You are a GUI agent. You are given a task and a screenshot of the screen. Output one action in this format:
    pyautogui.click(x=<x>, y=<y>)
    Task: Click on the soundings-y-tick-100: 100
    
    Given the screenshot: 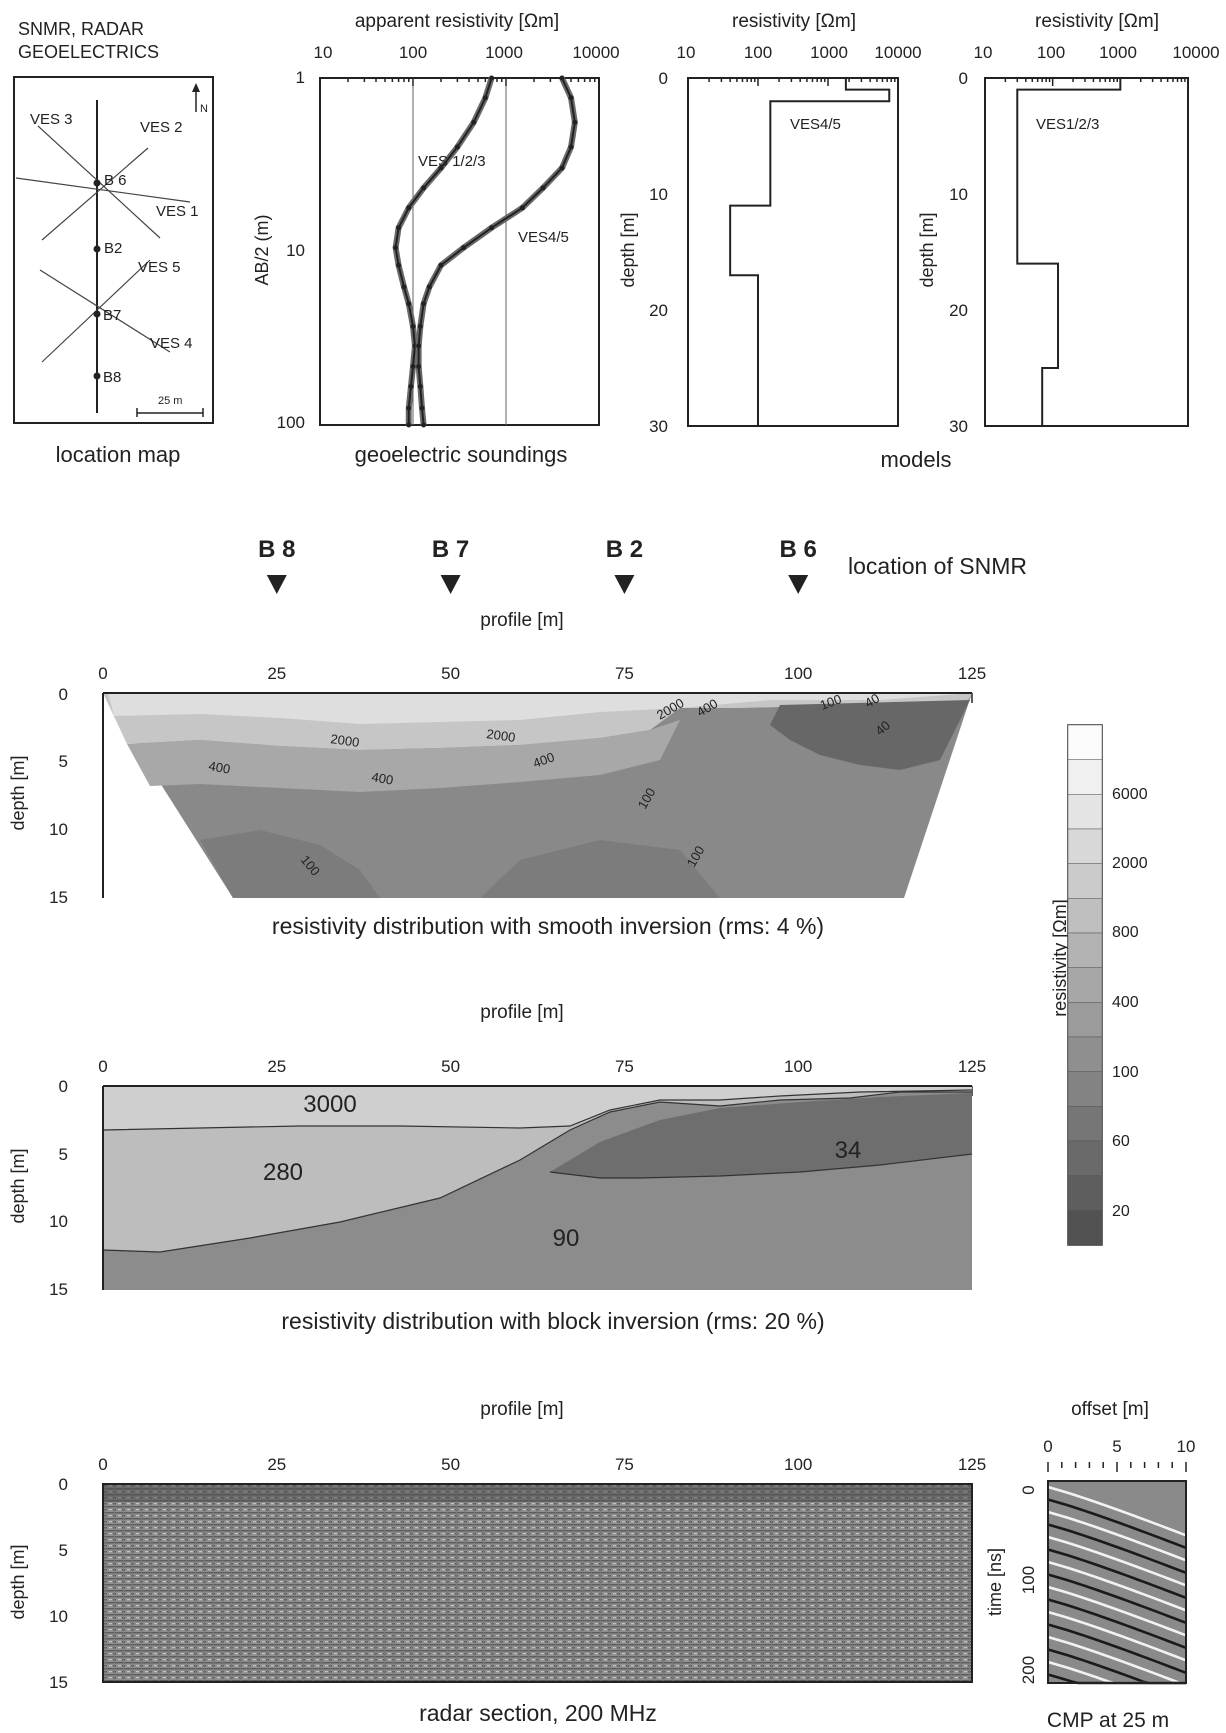 What is the action you would take?
    pyautogui.click(x=291, y=422)
    